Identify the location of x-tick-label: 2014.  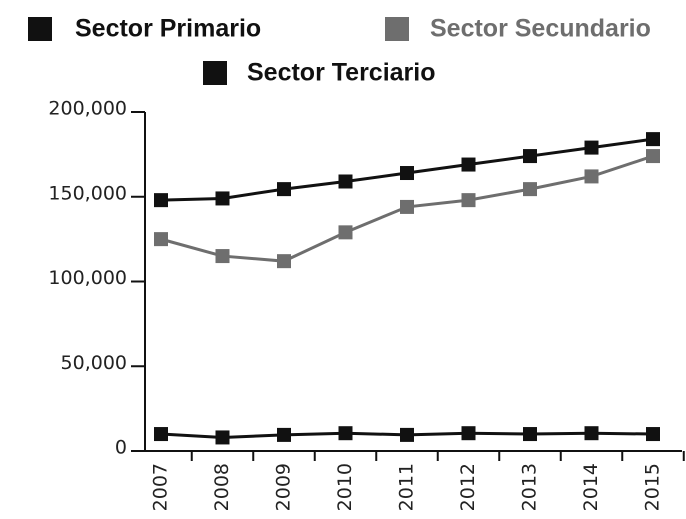
(591, 487).